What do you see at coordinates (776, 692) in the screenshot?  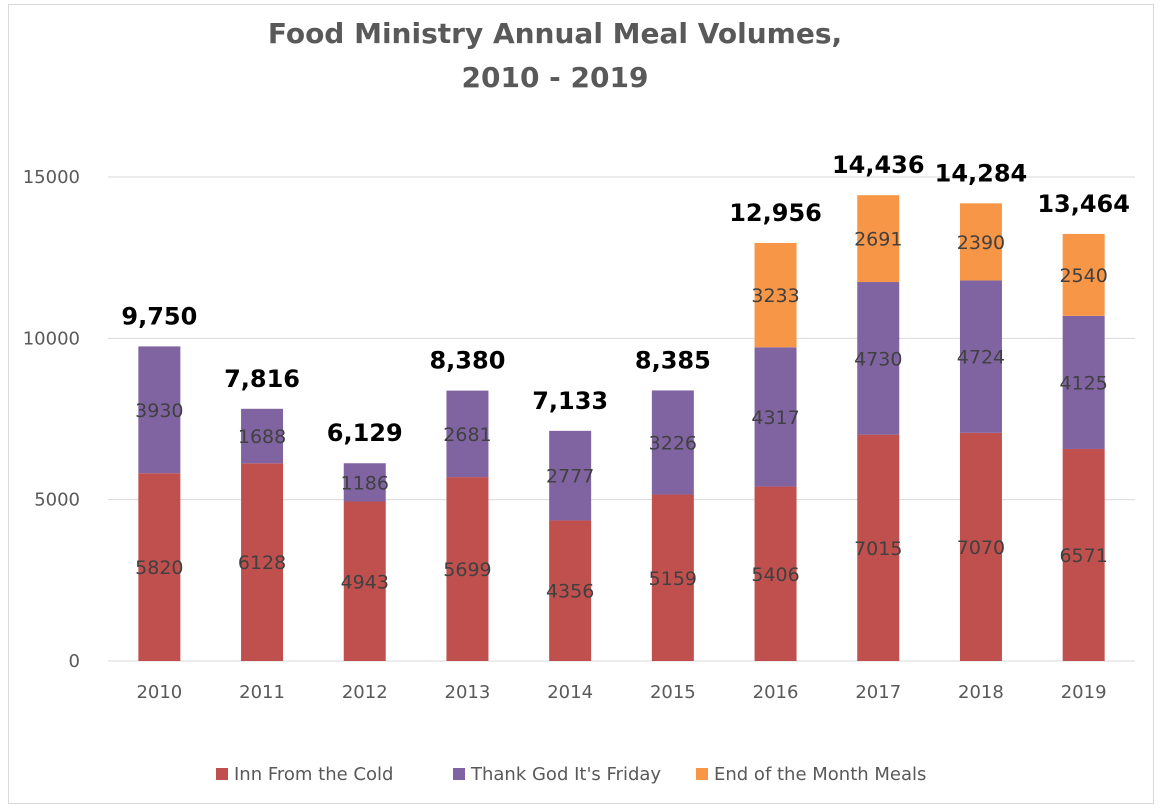 I see `x-tick-label: 2016` at bounding box center [776, 692].